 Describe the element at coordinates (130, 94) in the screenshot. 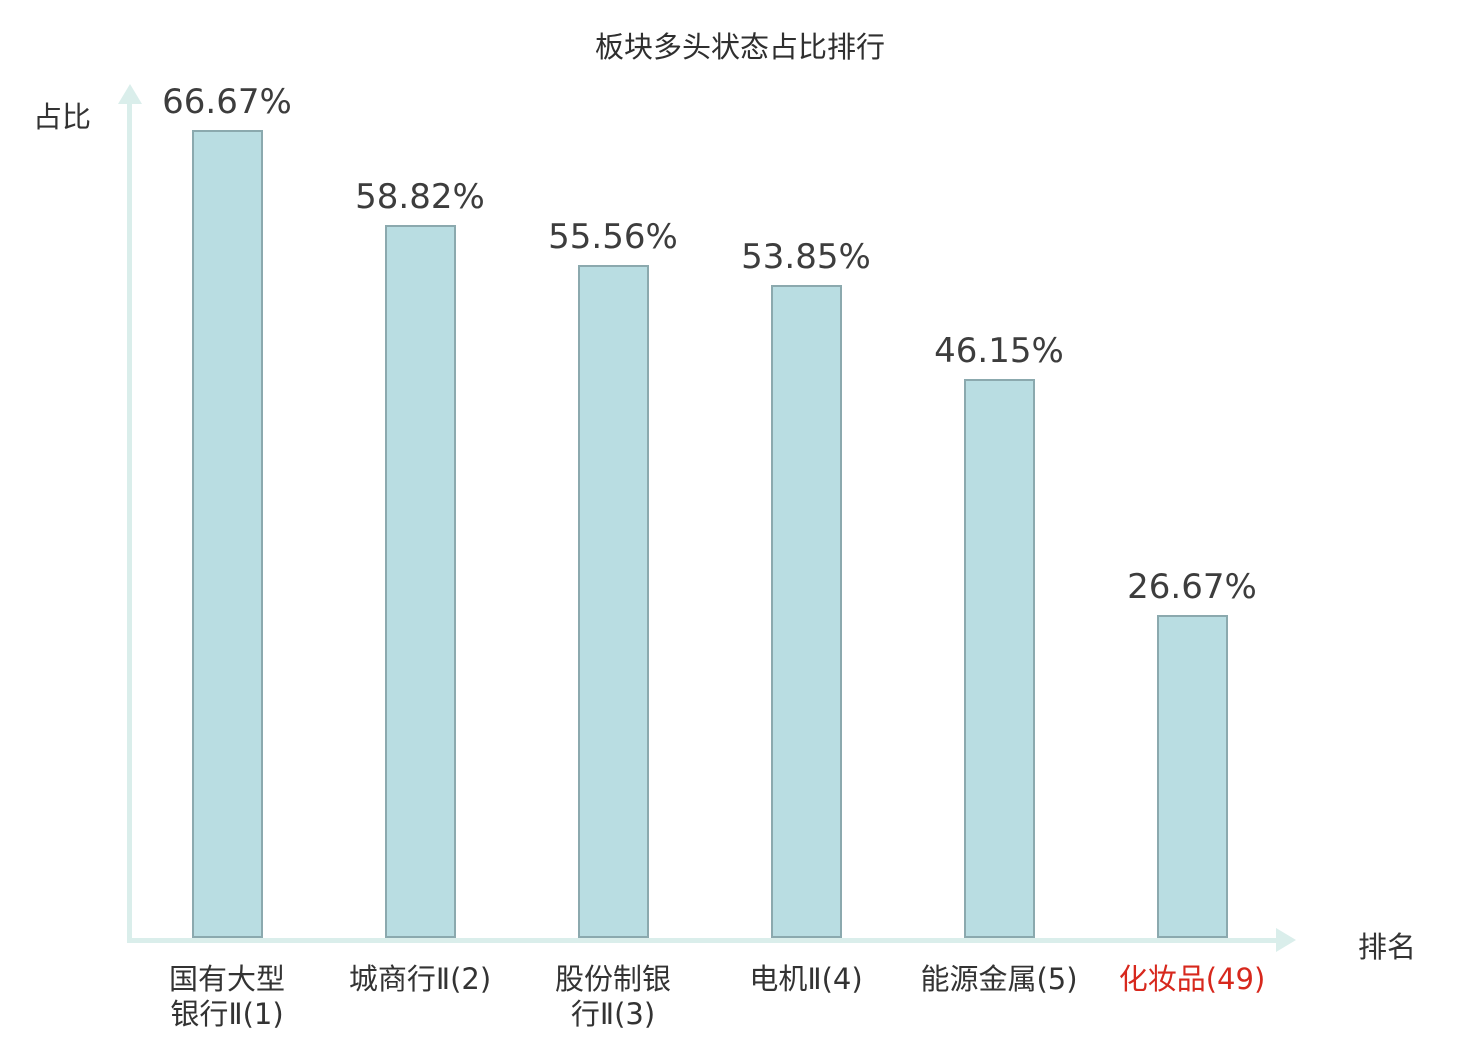

I see `y-axis-arrow-icon` at that location.